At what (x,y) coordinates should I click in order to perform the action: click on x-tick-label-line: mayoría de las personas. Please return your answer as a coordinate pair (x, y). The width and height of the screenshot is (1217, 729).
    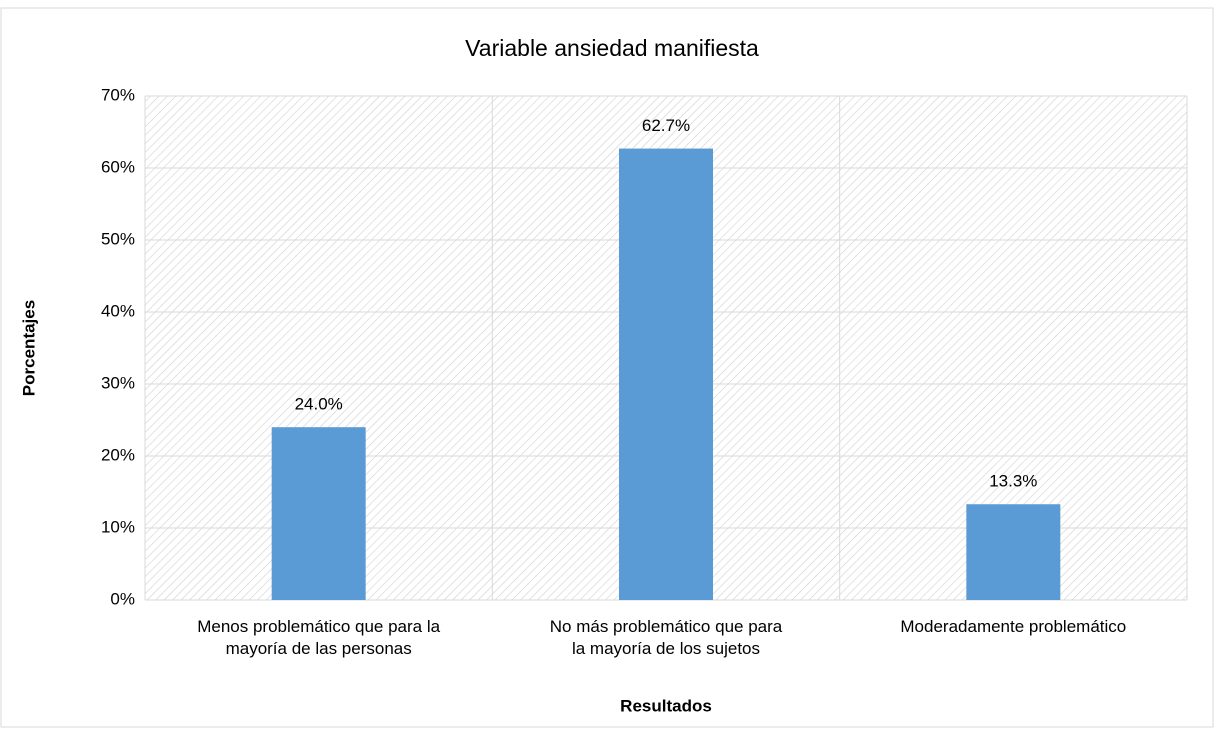
    Looking at the image, I should click on (319, 648).